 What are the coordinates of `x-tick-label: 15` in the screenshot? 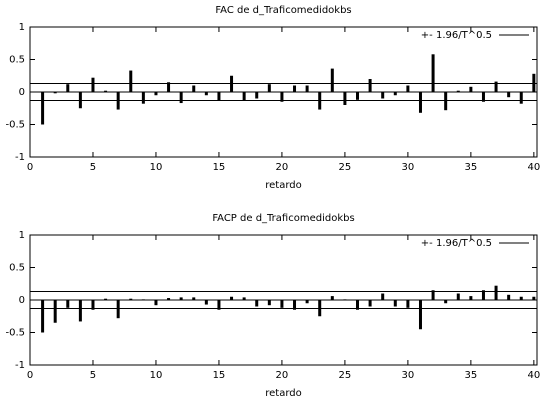 It's located at (219, 167).